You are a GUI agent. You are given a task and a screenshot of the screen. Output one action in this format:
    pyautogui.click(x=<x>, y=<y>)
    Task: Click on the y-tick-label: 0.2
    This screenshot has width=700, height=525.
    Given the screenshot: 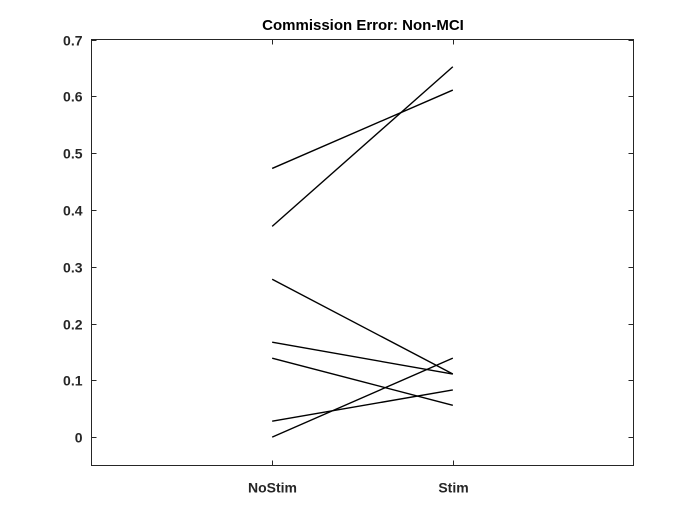 What is the action you would take?
    pyautogui.click(x=73, y=325)
    